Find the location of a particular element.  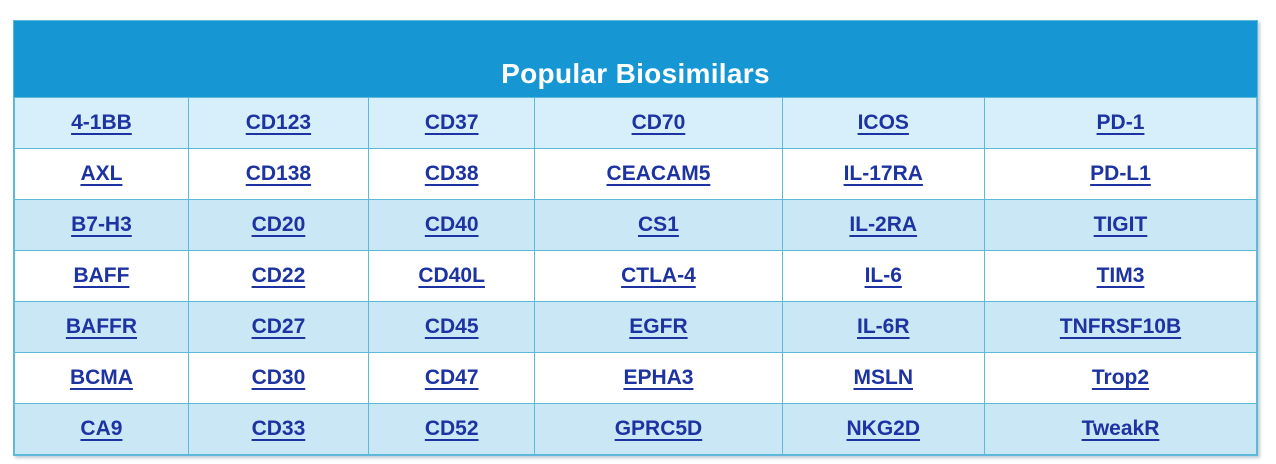

biosimilar-link: CD27 is located at coordinates (278, 326).